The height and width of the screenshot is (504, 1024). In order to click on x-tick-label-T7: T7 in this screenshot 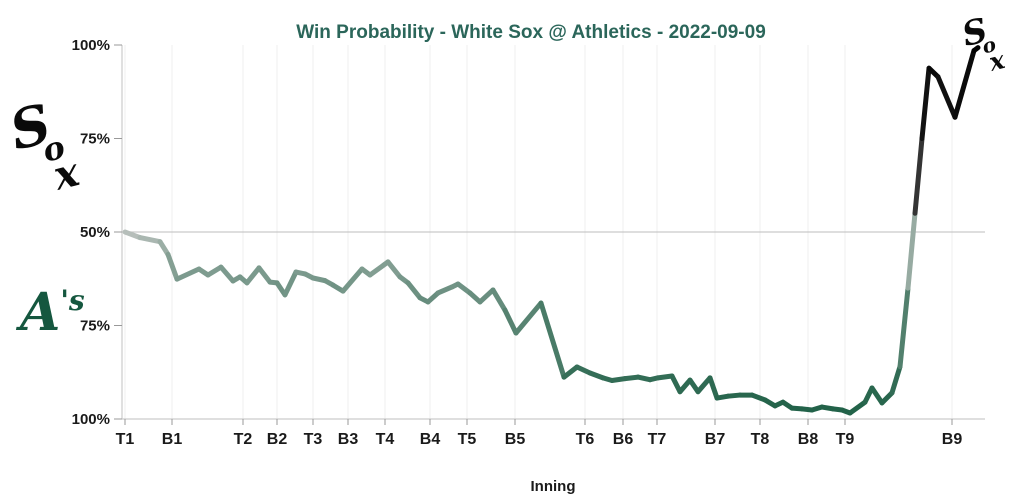, I will do `click(657, 439)`.